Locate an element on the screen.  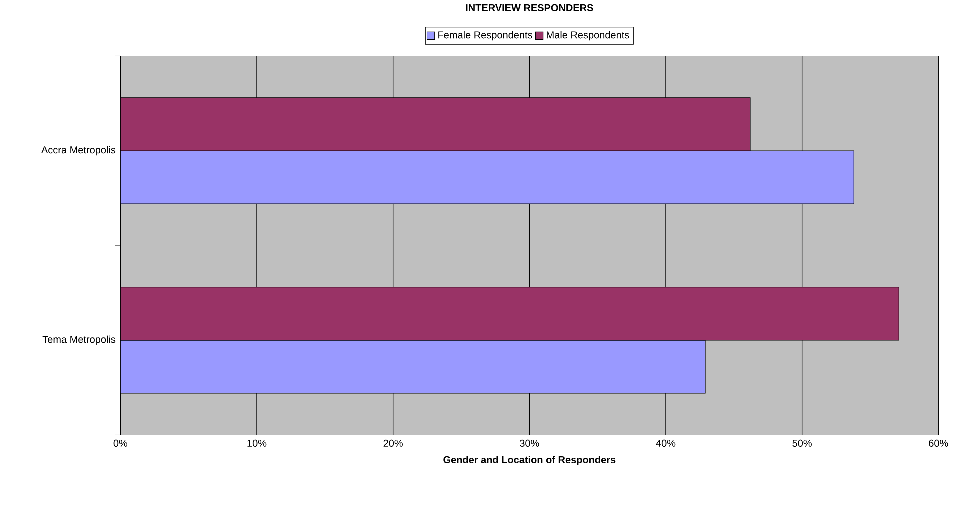
x-tick-label: 60% is located at coordinates (938, 443).